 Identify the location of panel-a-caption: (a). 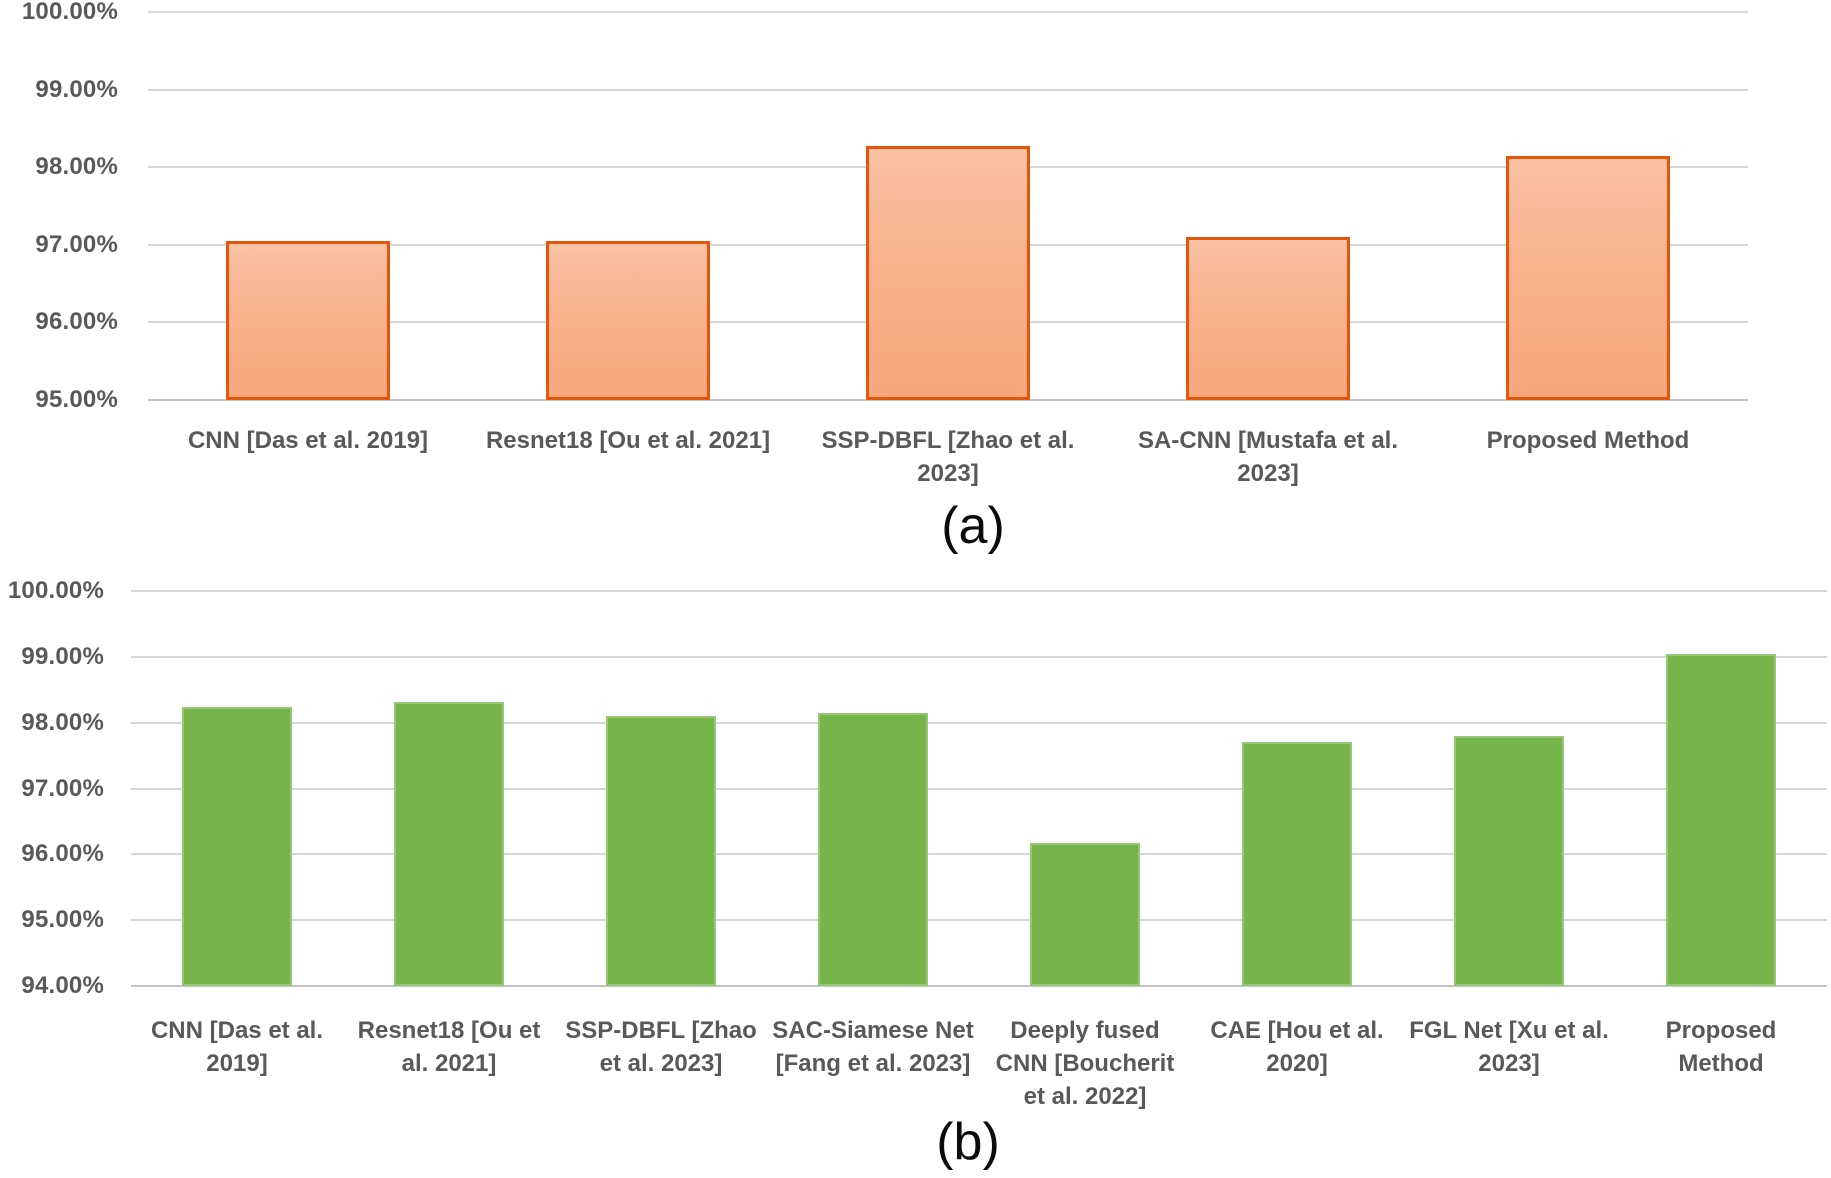
(973, 526).